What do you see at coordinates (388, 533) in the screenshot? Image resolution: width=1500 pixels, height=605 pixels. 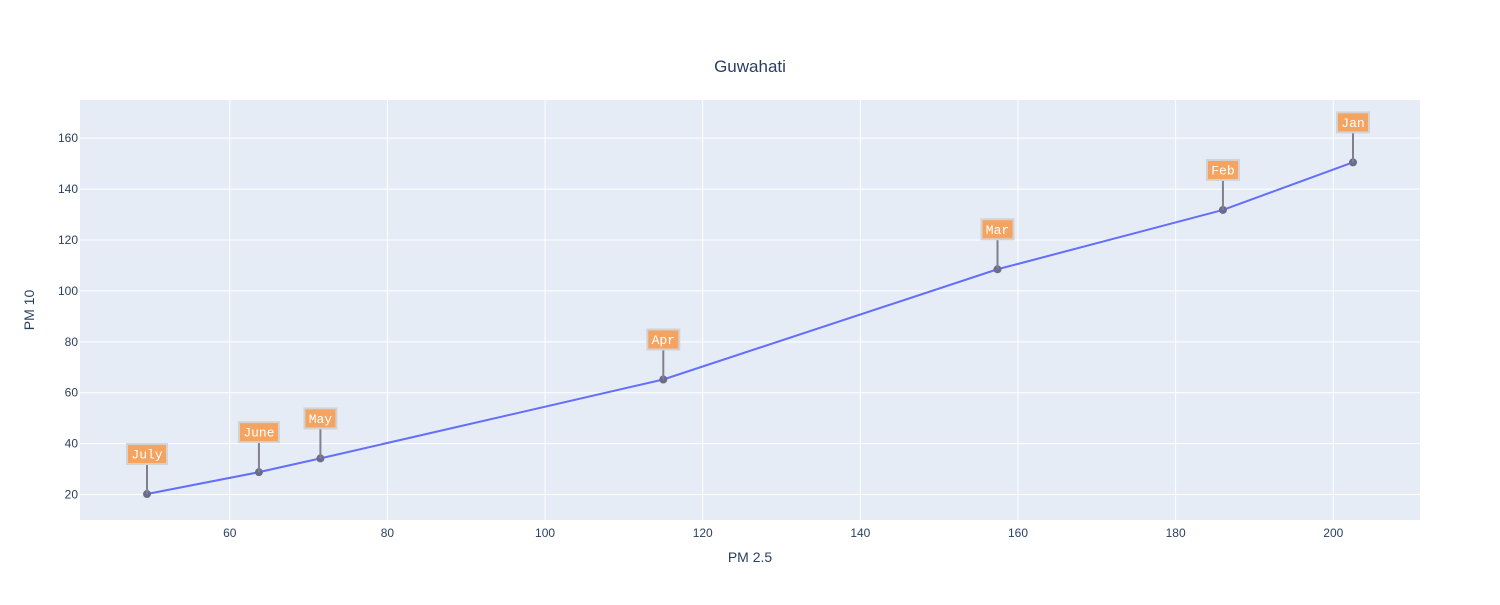 I see `x-tick-label: 80` at bounding box center [388, 533].